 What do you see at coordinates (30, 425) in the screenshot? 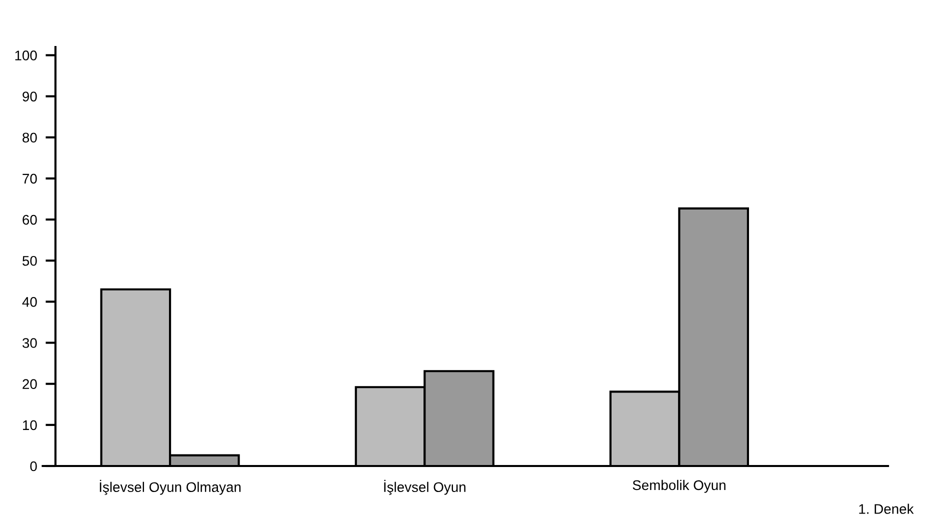
I see `y-tick-label: 10` at bounding box center [30, 425].